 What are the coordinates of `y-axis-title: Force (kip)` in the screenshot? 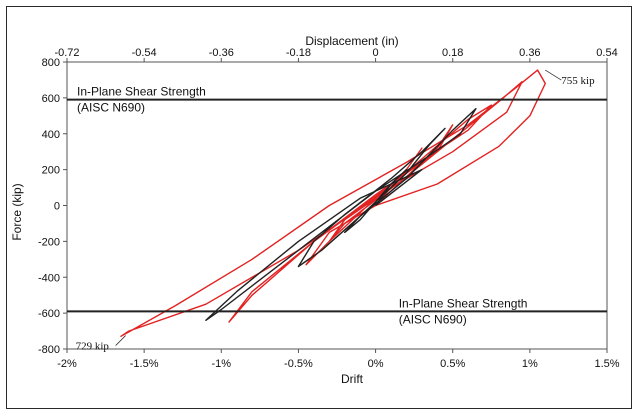 It's located at (17, 211).